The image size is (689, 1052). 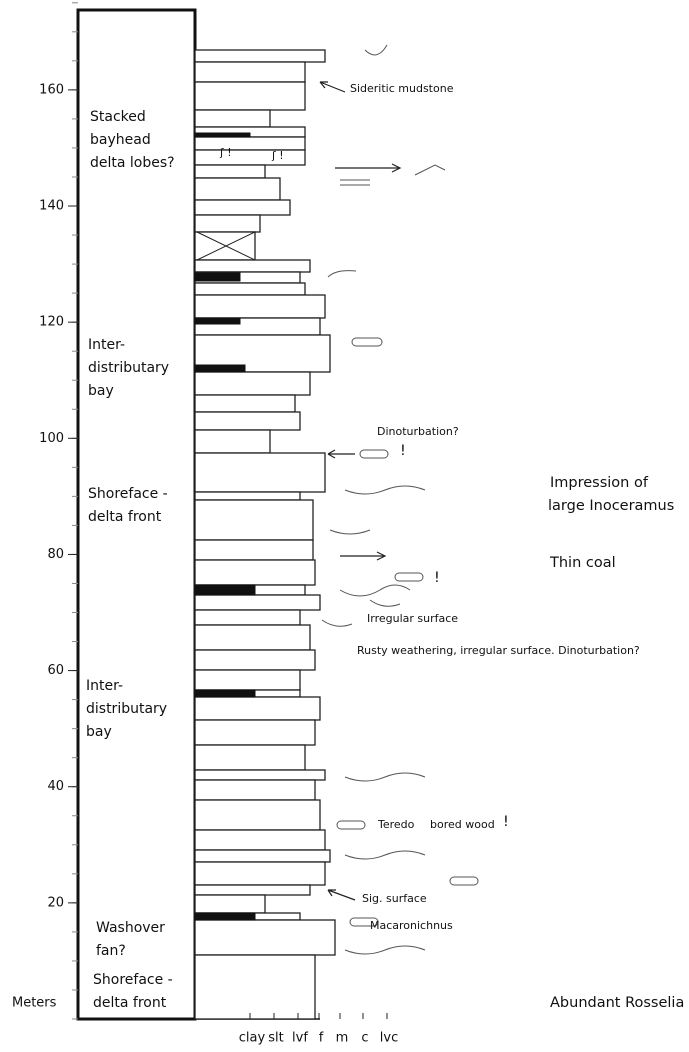 What do you see at coordinates (55, 786) in the screenshot?
I see `tick-label: 40` at bounding box center [55, 786].